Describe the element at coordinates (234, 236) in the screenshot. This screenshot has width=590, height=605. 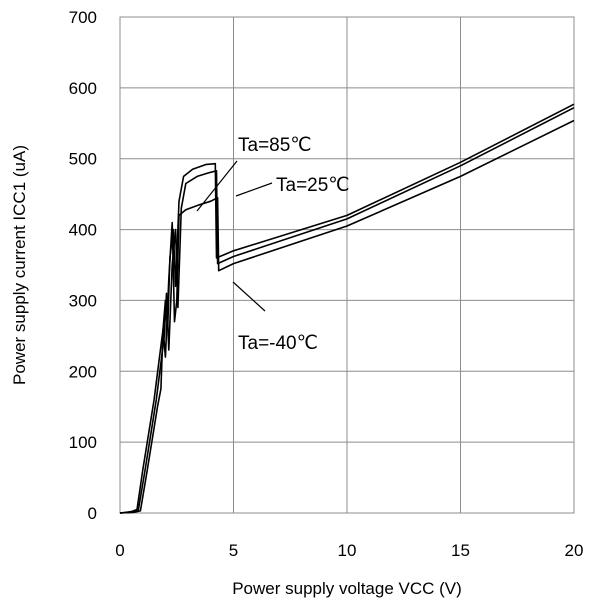
I see `annotation-leaders` at that location.